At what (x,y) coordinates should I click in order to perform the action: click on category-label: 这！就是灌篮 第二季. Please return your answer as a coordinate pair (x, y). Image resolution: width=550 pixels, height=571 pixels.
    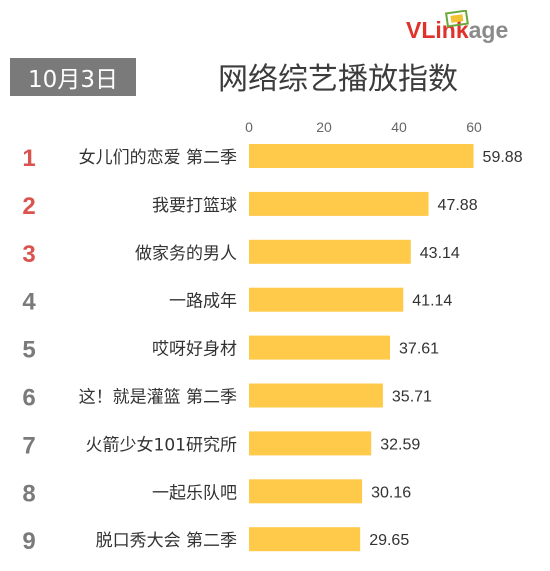
    Looking at the image, I should click on (158, 398).